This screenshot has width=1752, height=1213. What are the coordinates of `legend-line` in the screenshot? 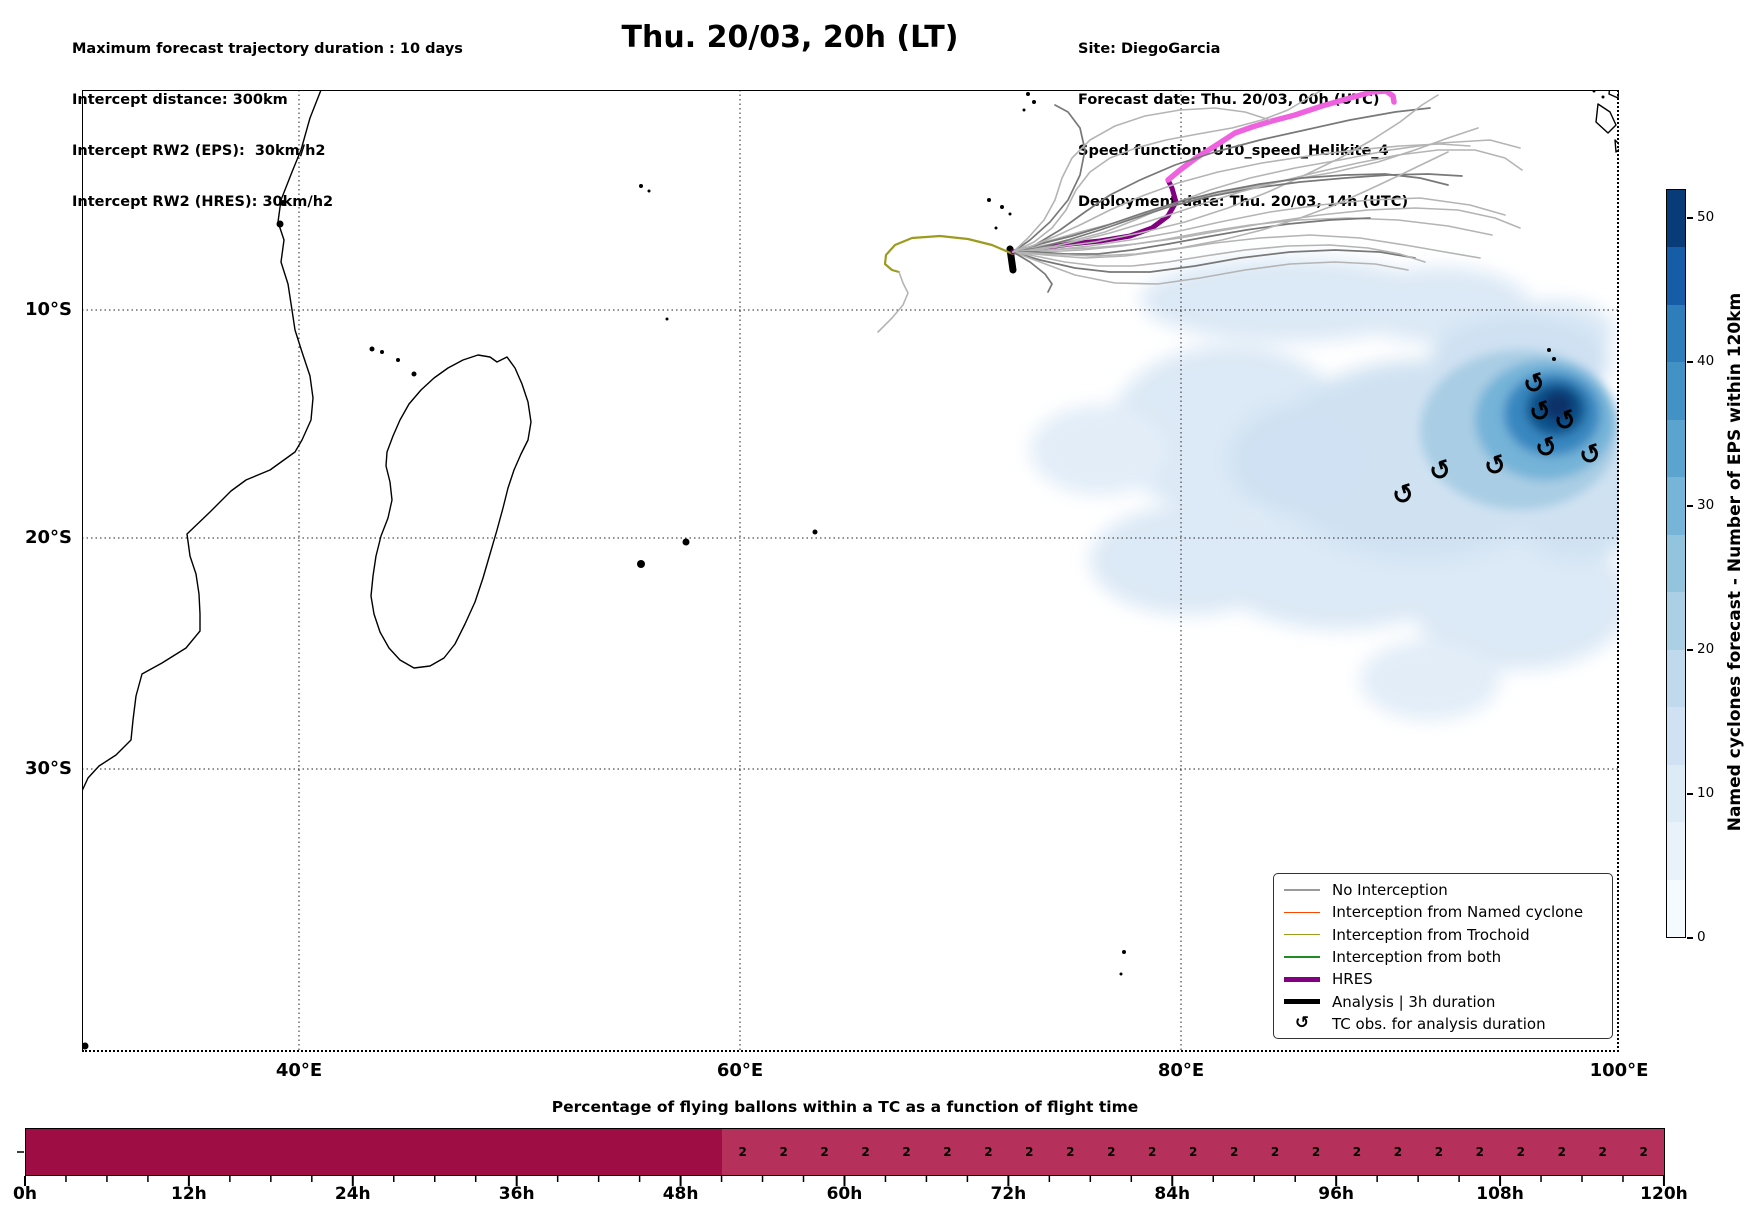 It's located at (1302, 1002).